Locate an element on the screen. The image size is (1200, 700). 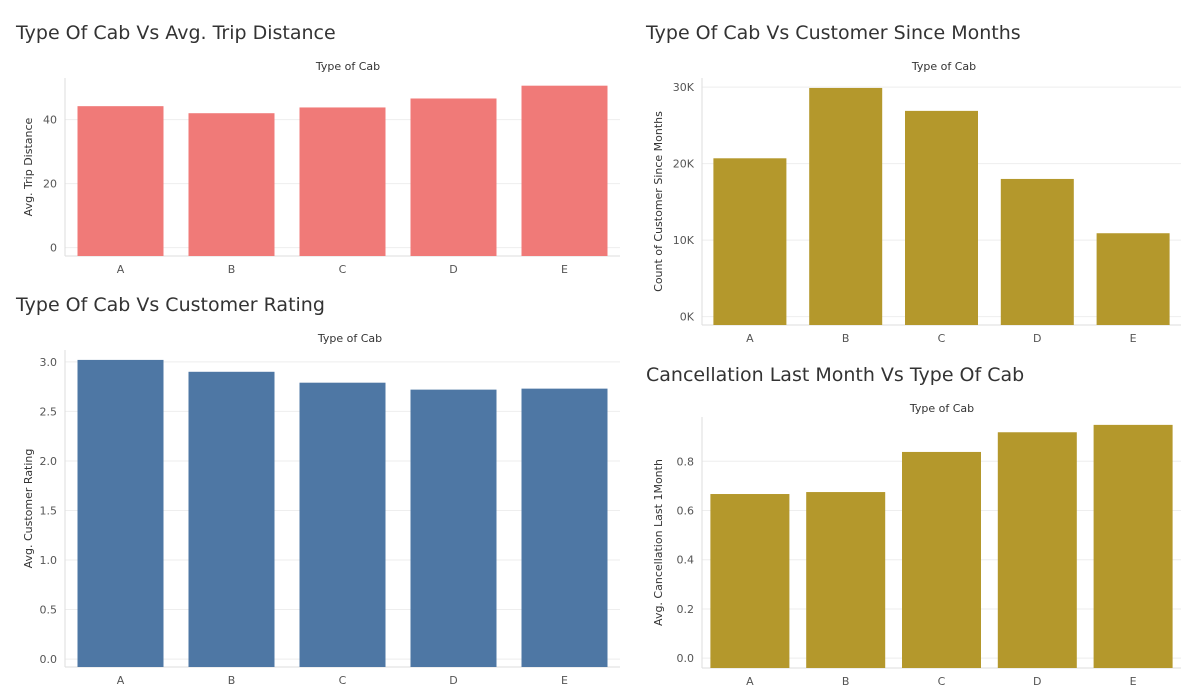
y-tick-label: 0 is located at coordinates (53, 248).